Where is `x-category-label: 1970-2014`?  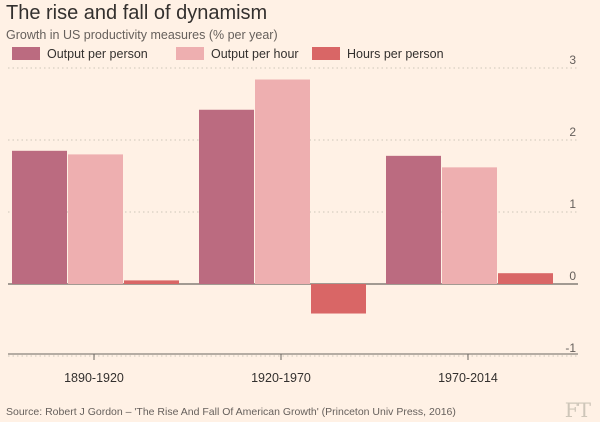
x-category-label: 1970-2014 is located at coordinates (468, 378).